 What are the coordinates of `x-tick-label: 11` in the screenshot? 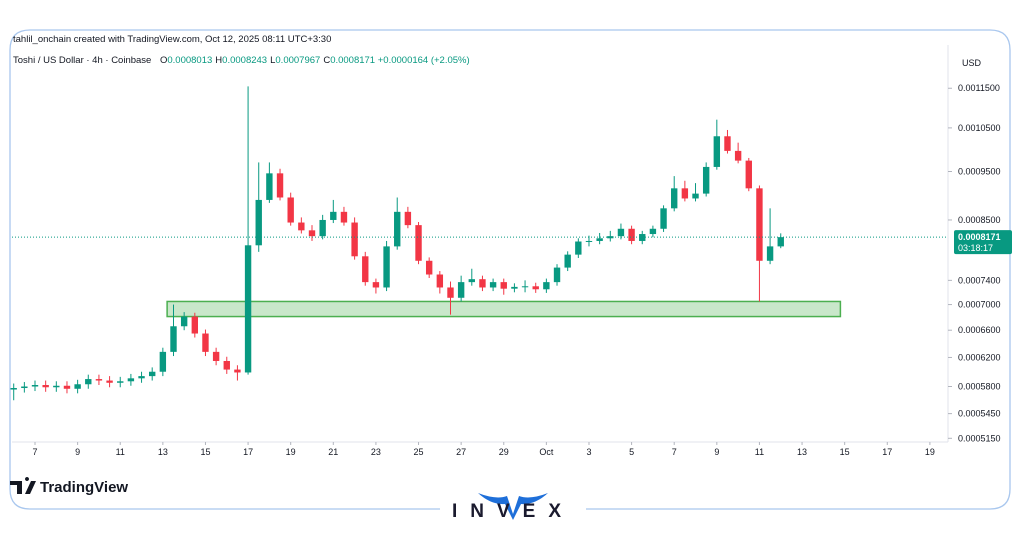 It's located at (759, 452).